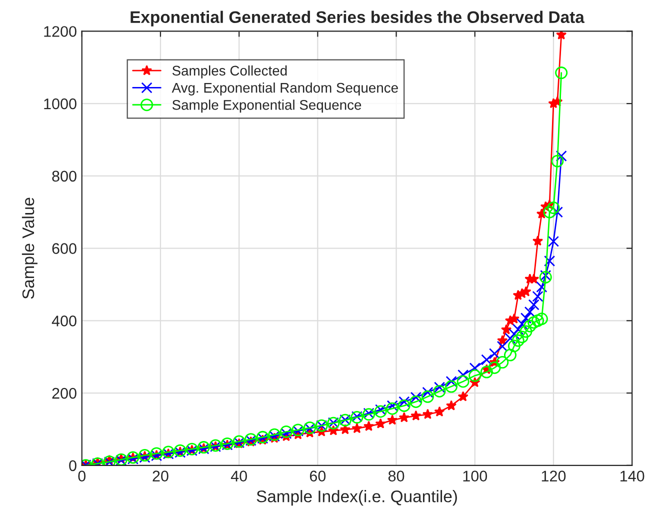 This screenshot has height=520, width=655. I want to click on y-tick-label: 400, so click(64, 321).